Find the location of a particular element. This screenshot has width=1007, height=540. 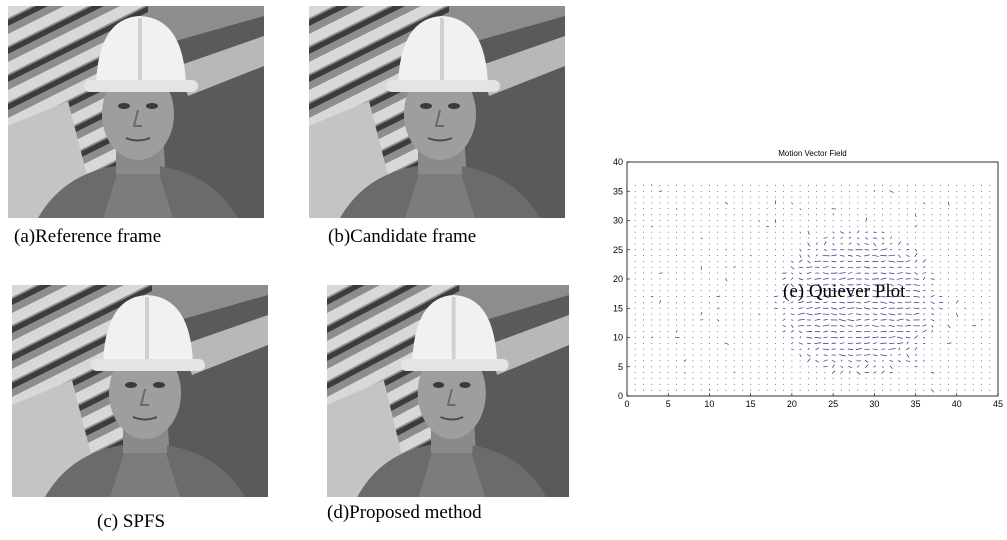

figure-b-caption: (b)Candidate frame is located at coordinates (402, 236).